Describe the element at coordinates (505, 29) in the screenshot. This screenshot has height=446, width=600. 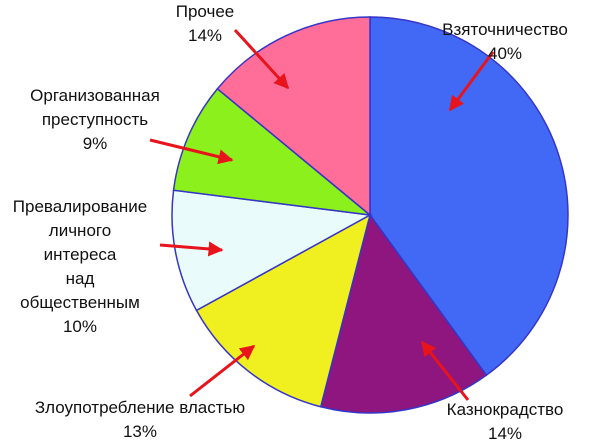
I see `category-label: Взяточничество` at that location.